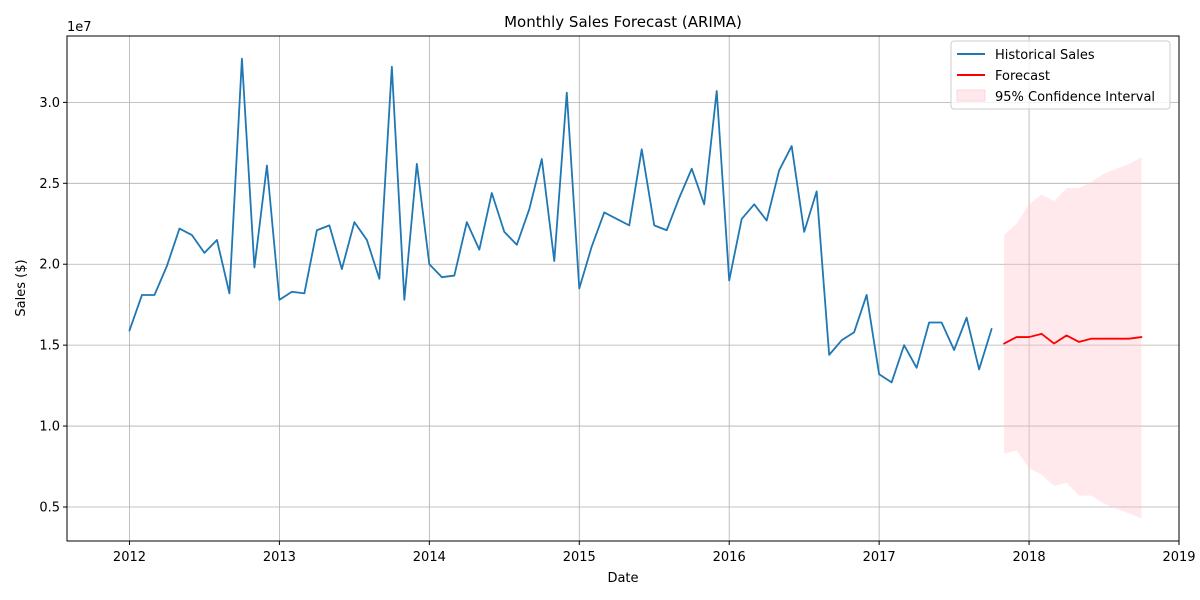 This screenshot has height=600, width=1200. What do you see at coordinates (623, 22) in the screenshot?
I see `chart-title: Monthly Sales Forecast (ARIMA)` at bounding box center [623, 22].